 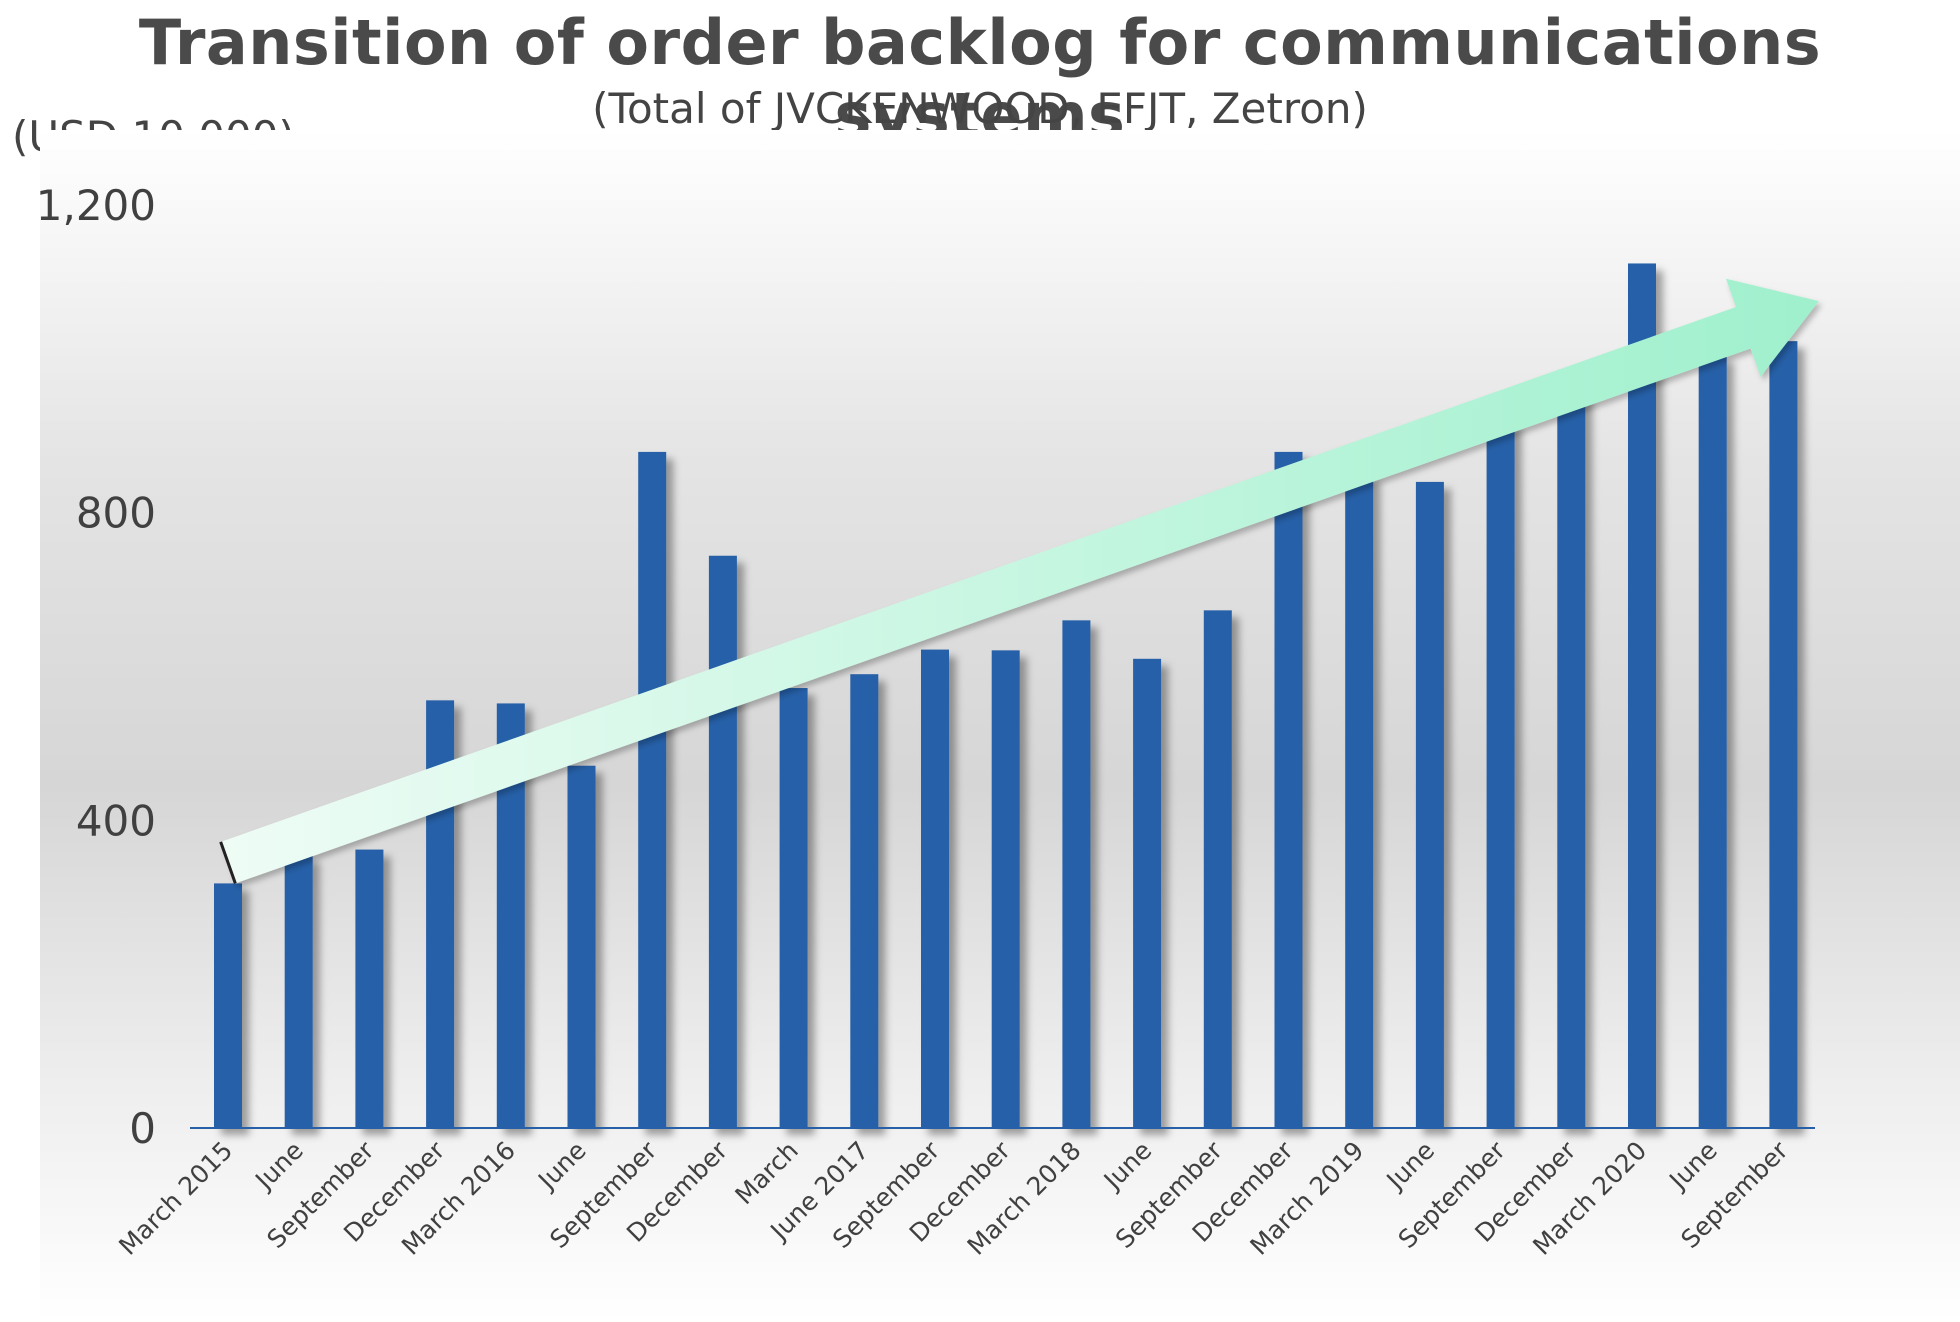 I want to click on chart-subtitle: (Total of JVCKENWOOD, EFJT, Zetron), so click(x=980, y=108).